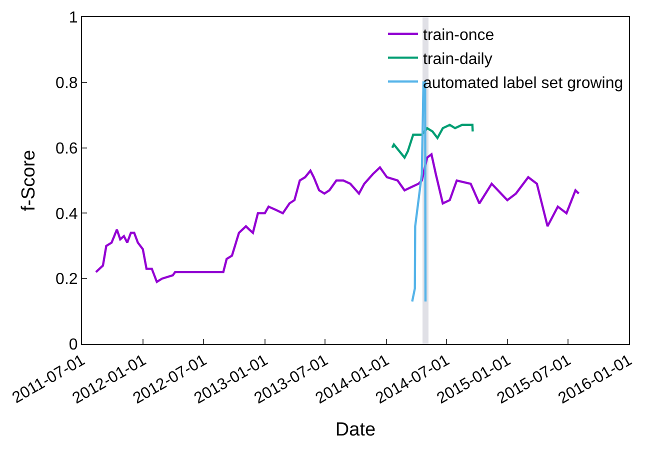 The width and height of the screenshot is (645, 456). Describe the element at coordinates (523, 83) in the screenshot. I see `legend-label: automated label set growing` at that location.